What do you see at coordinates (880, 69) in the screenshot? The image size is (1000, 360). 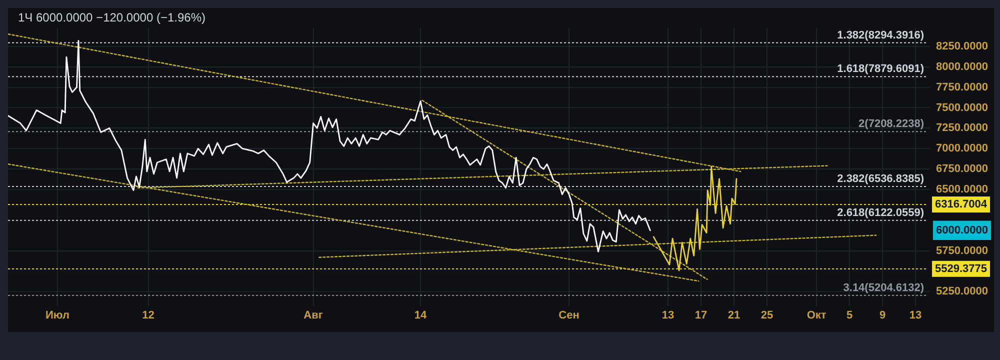 I see `ref-line-label: 1.618(7879.6091)` at bounding box center [880, 69].